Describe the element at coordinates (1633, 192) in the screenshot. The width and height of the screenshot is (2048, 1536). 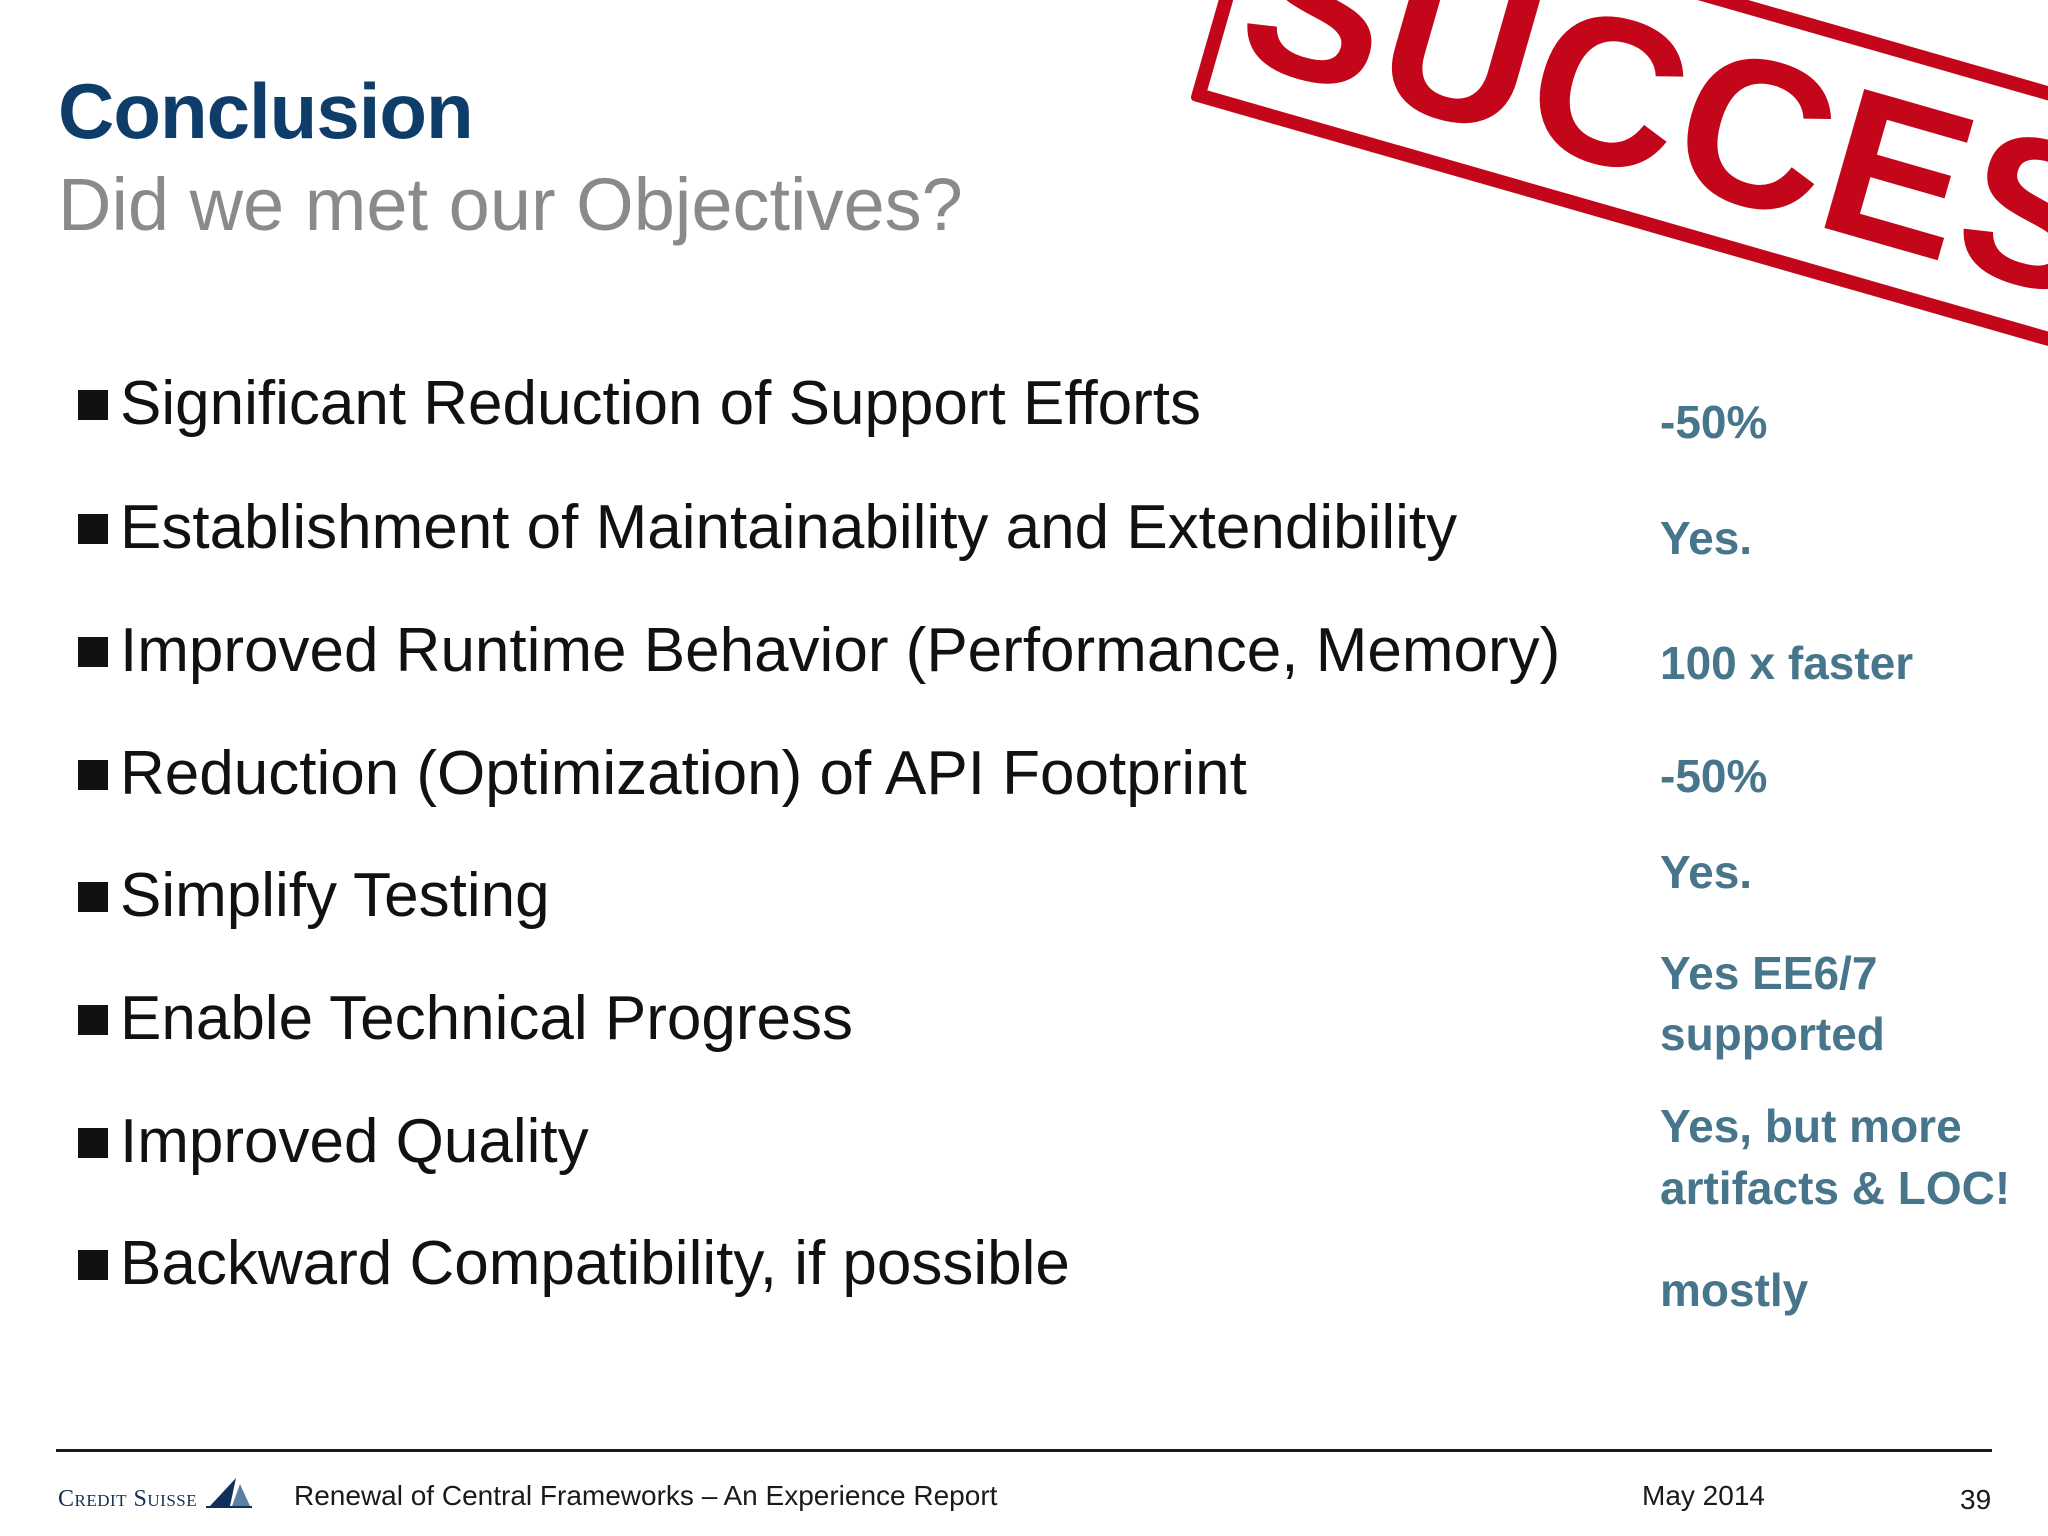
I see `stamp-text: SUCCESS` at that location.